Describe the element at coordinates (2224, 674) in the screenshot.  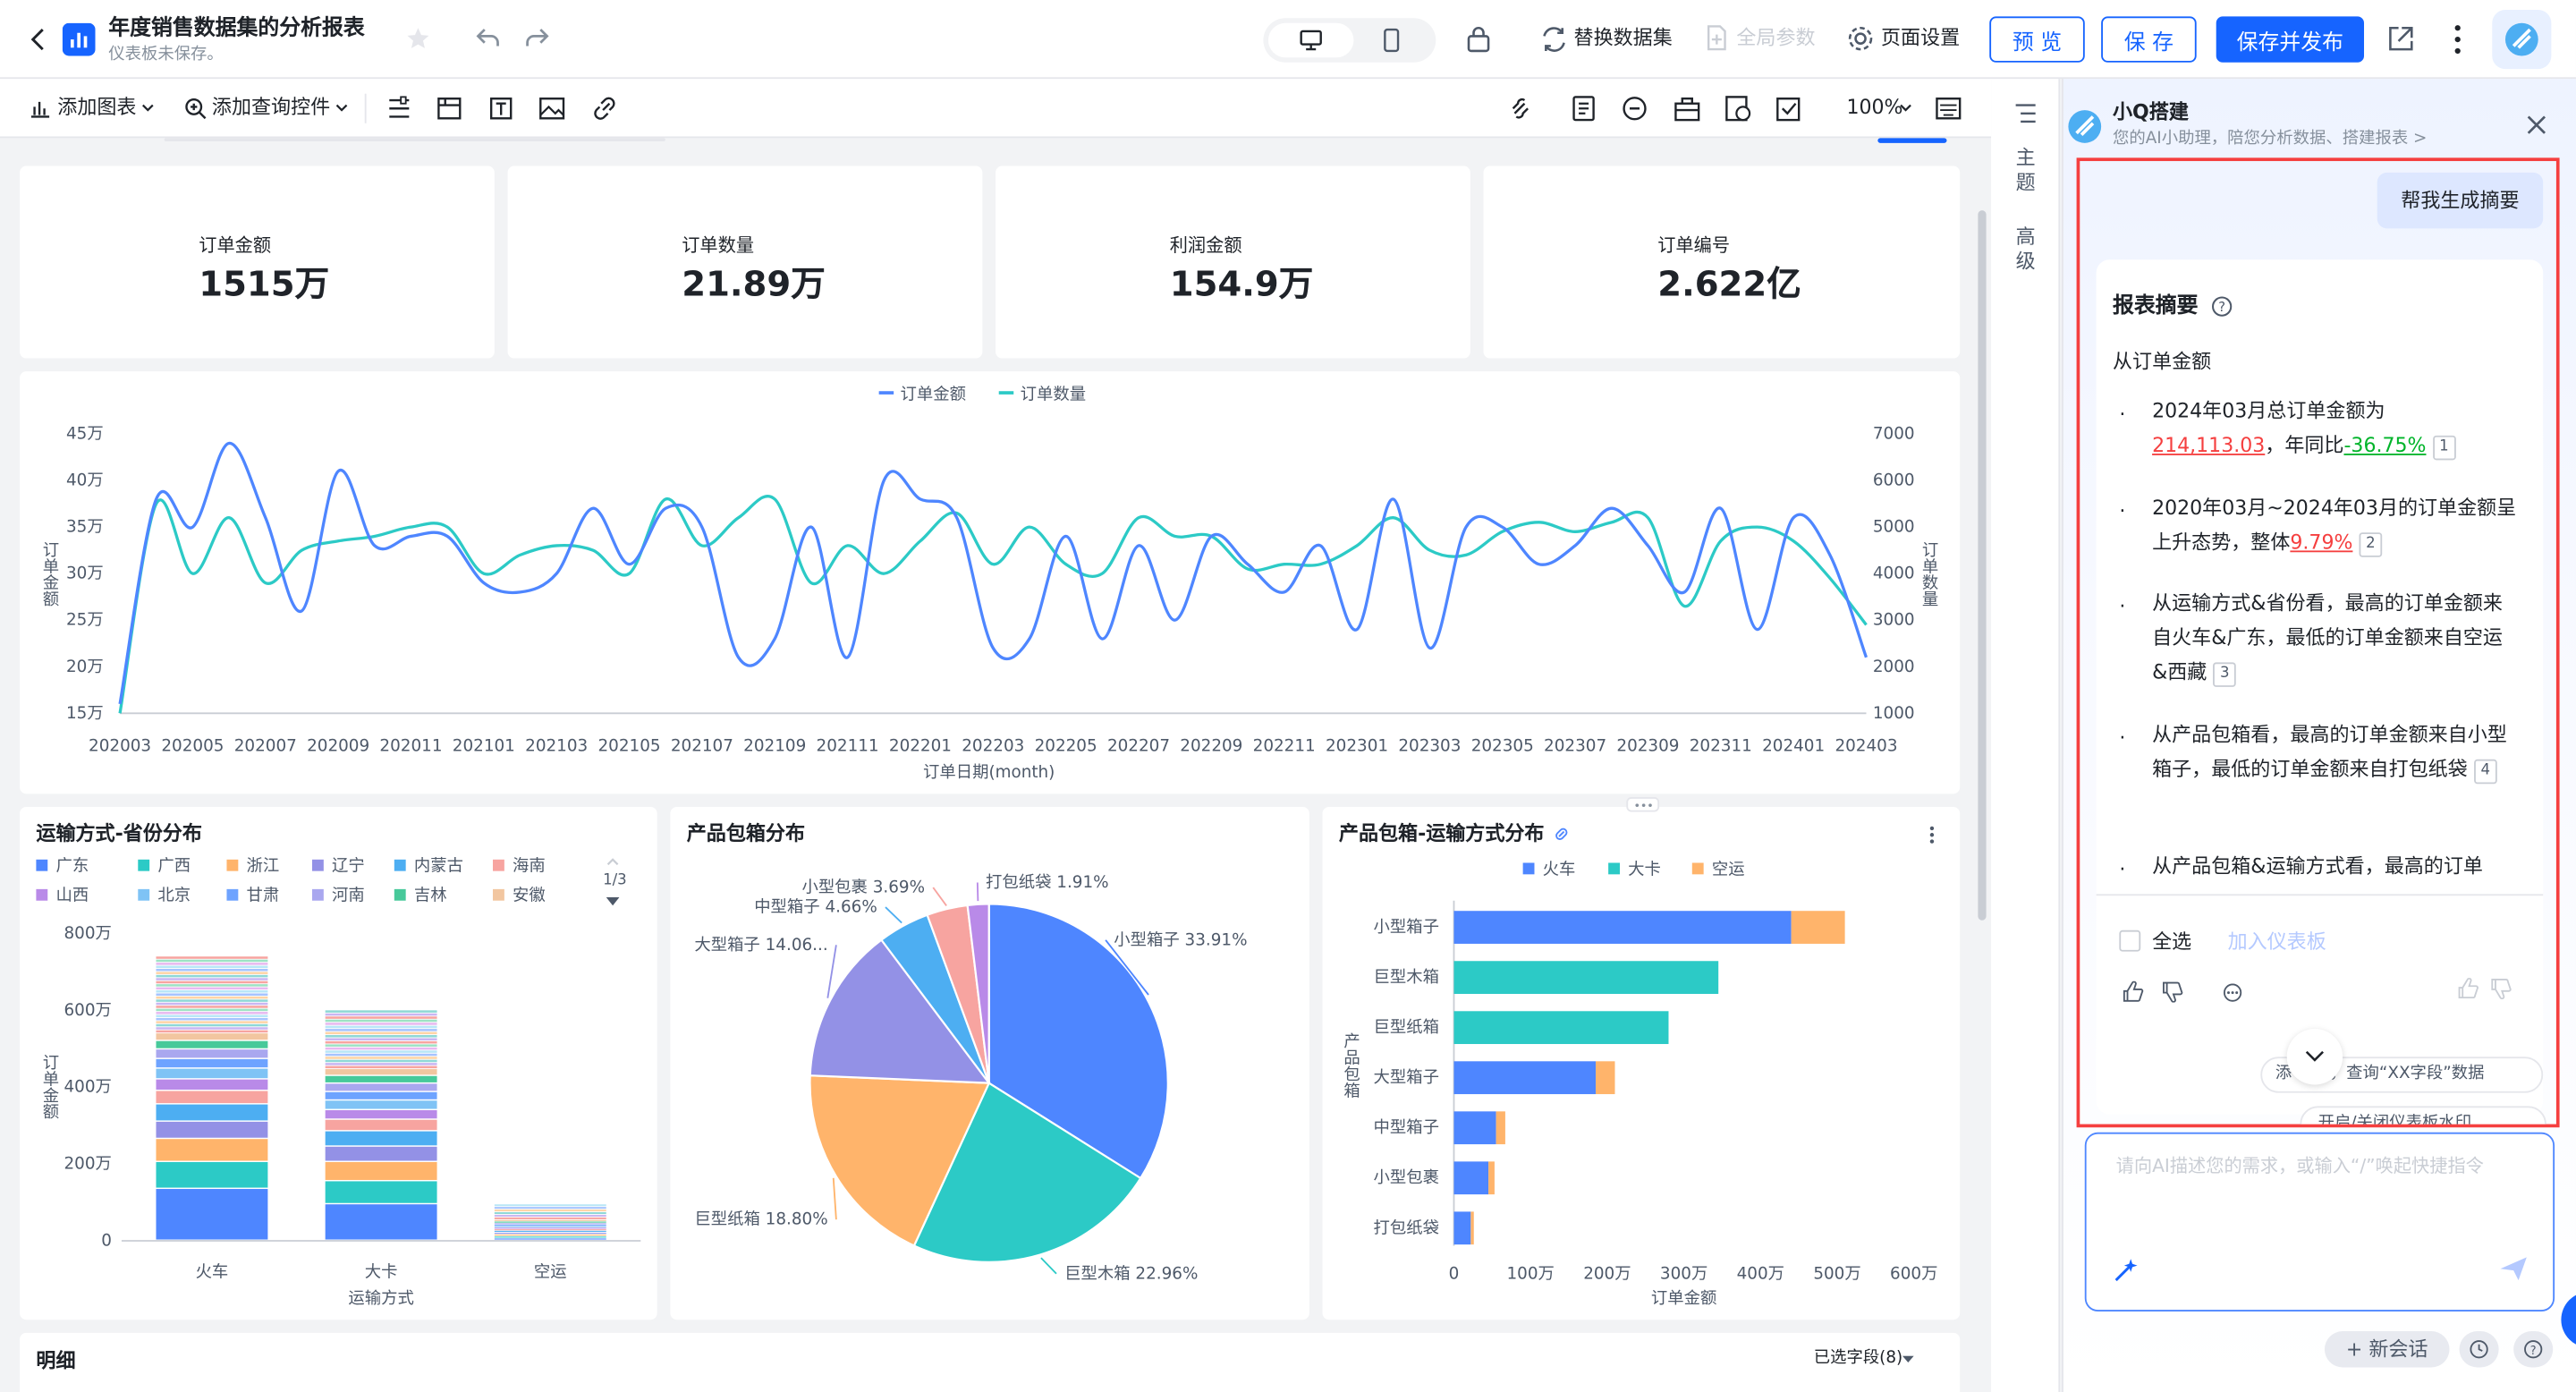
I see `citation-tag: 3` at that location.